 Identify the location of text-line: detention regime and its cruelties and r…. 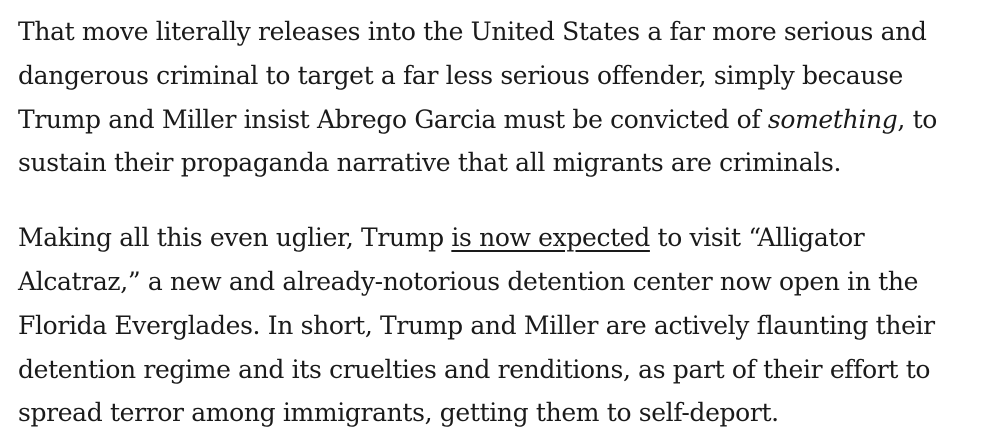
(474, 369).